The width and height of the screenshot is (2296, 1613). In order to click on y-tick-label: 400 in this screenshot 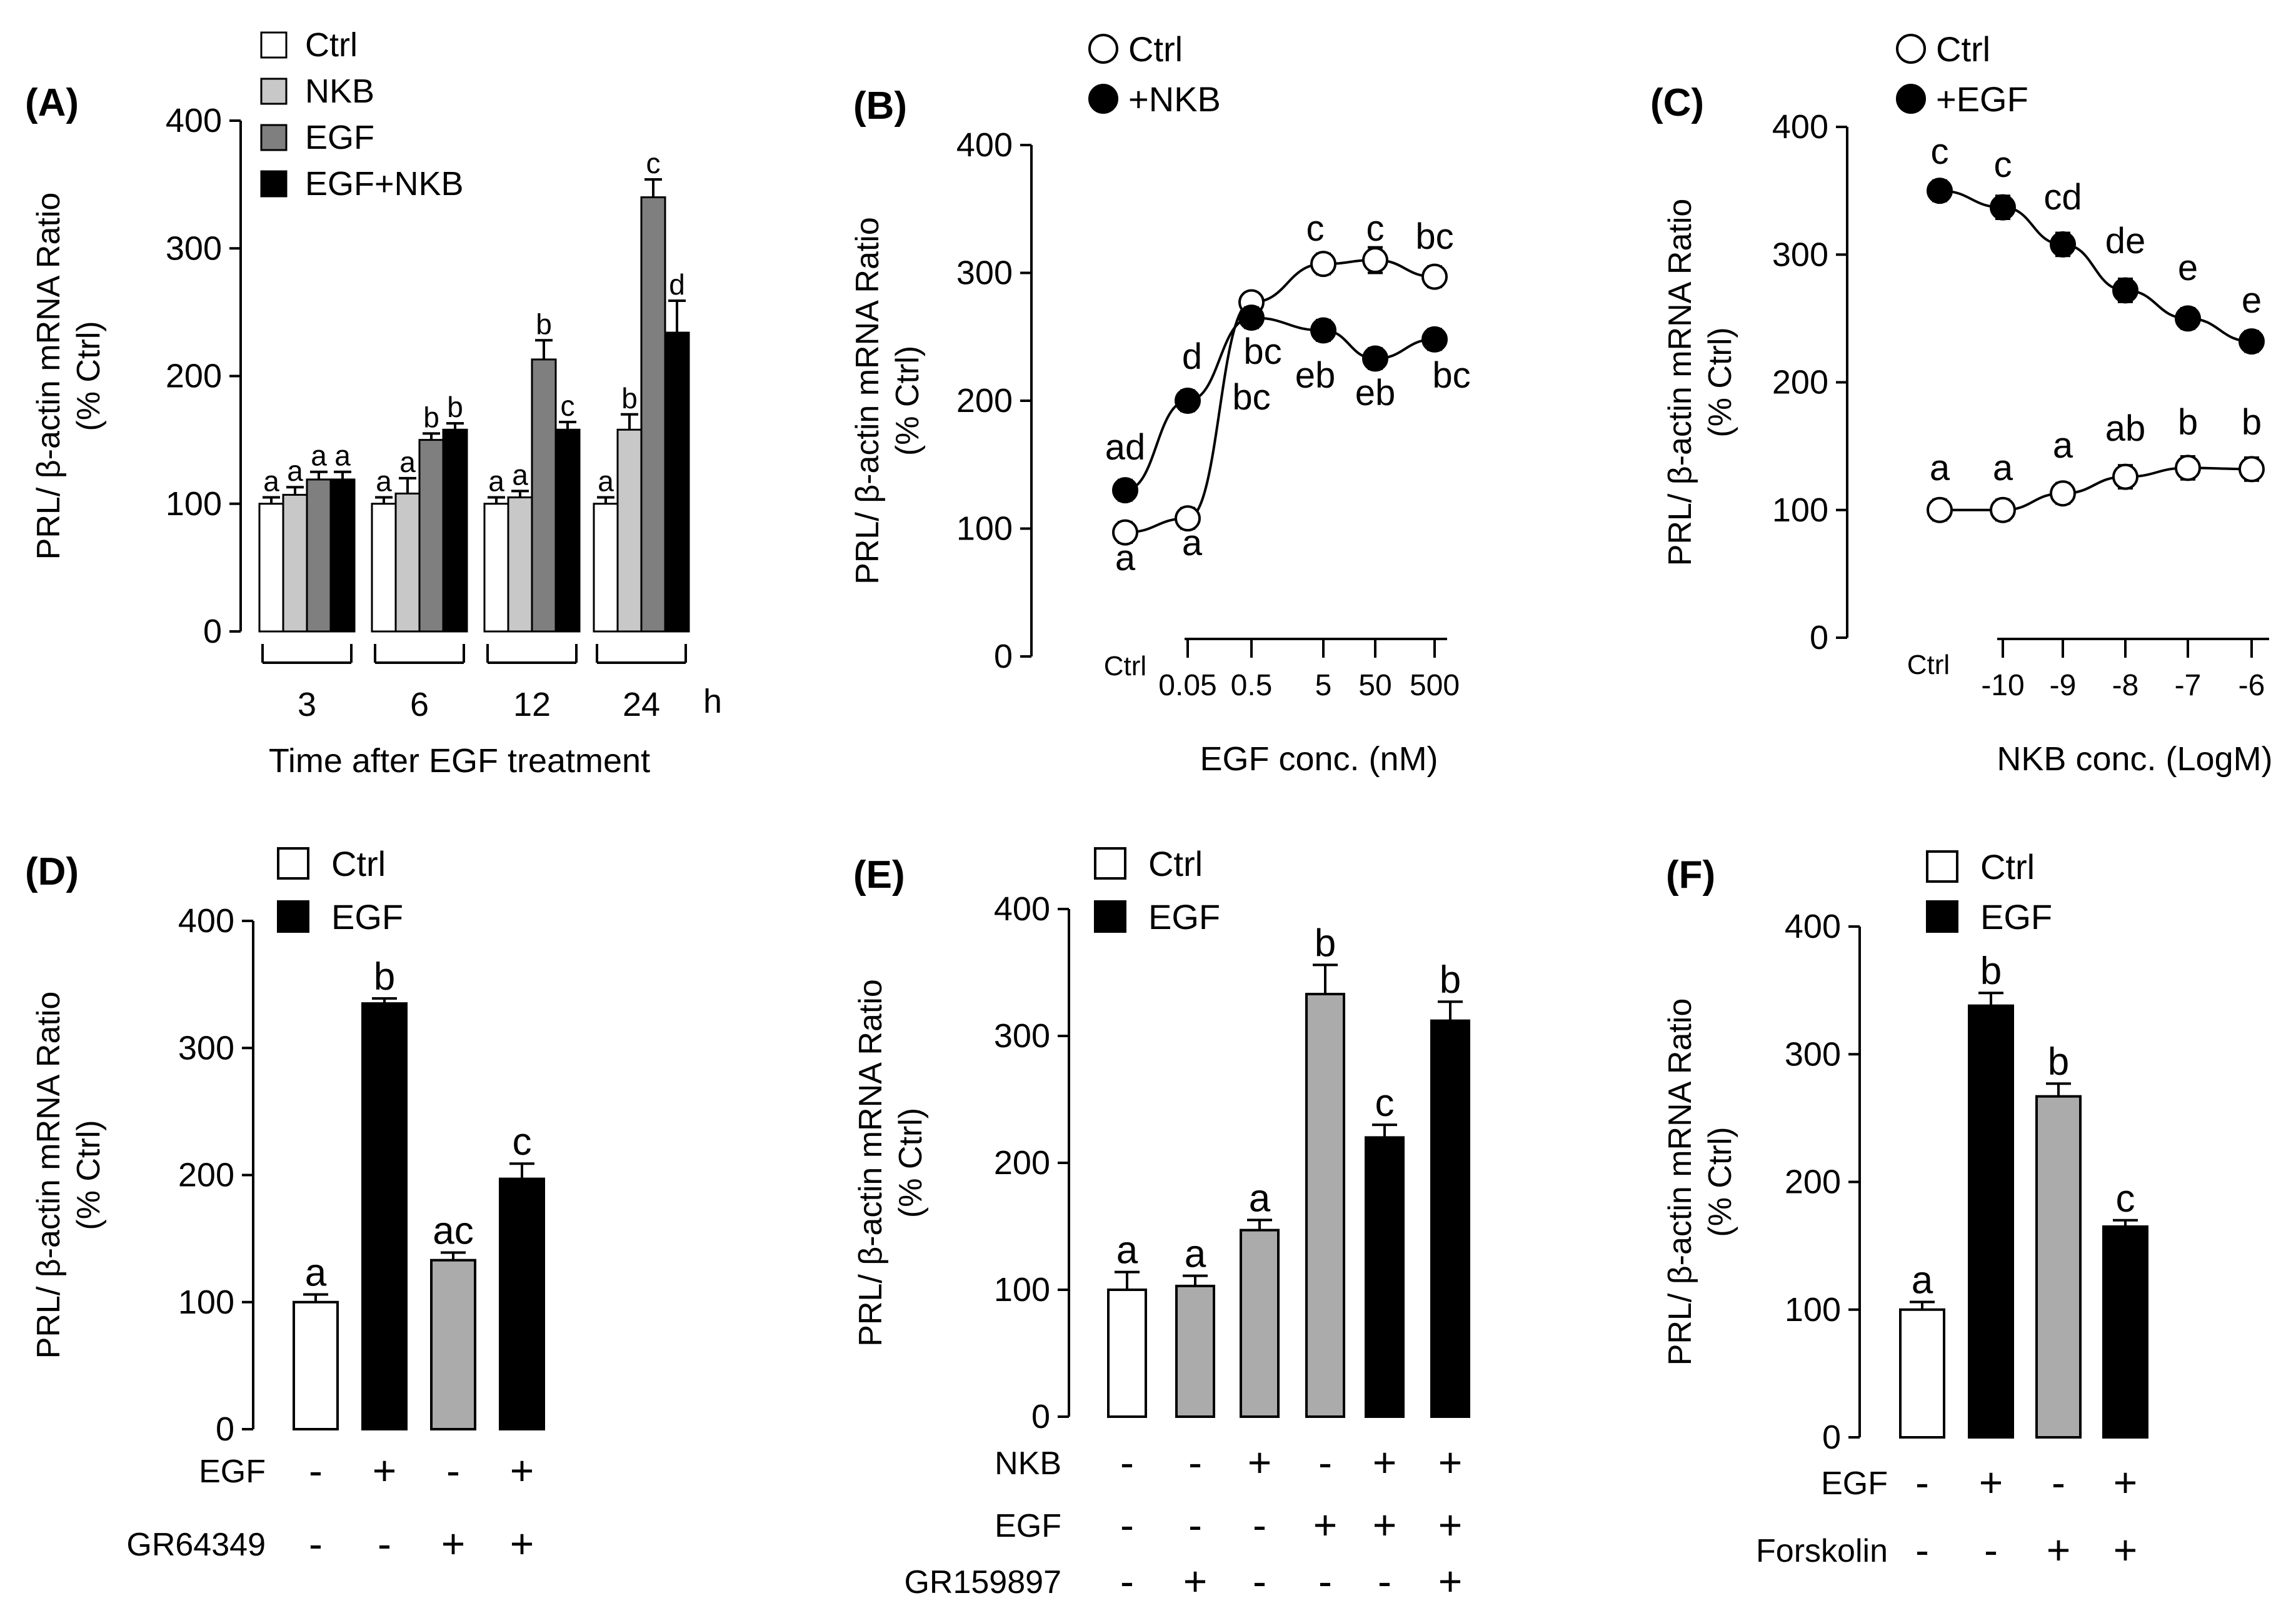, I will do `click(194, 121)`.